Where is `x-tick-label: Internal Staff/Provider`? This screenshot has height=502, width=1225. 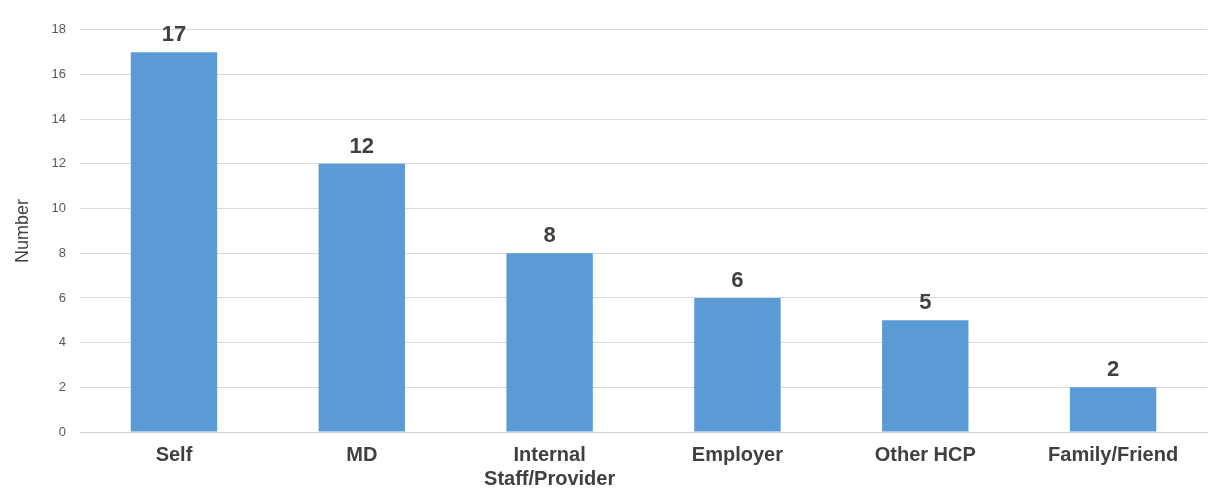
x-tick-label: Internal Staff/Provider is located at coordinates (550, 465).